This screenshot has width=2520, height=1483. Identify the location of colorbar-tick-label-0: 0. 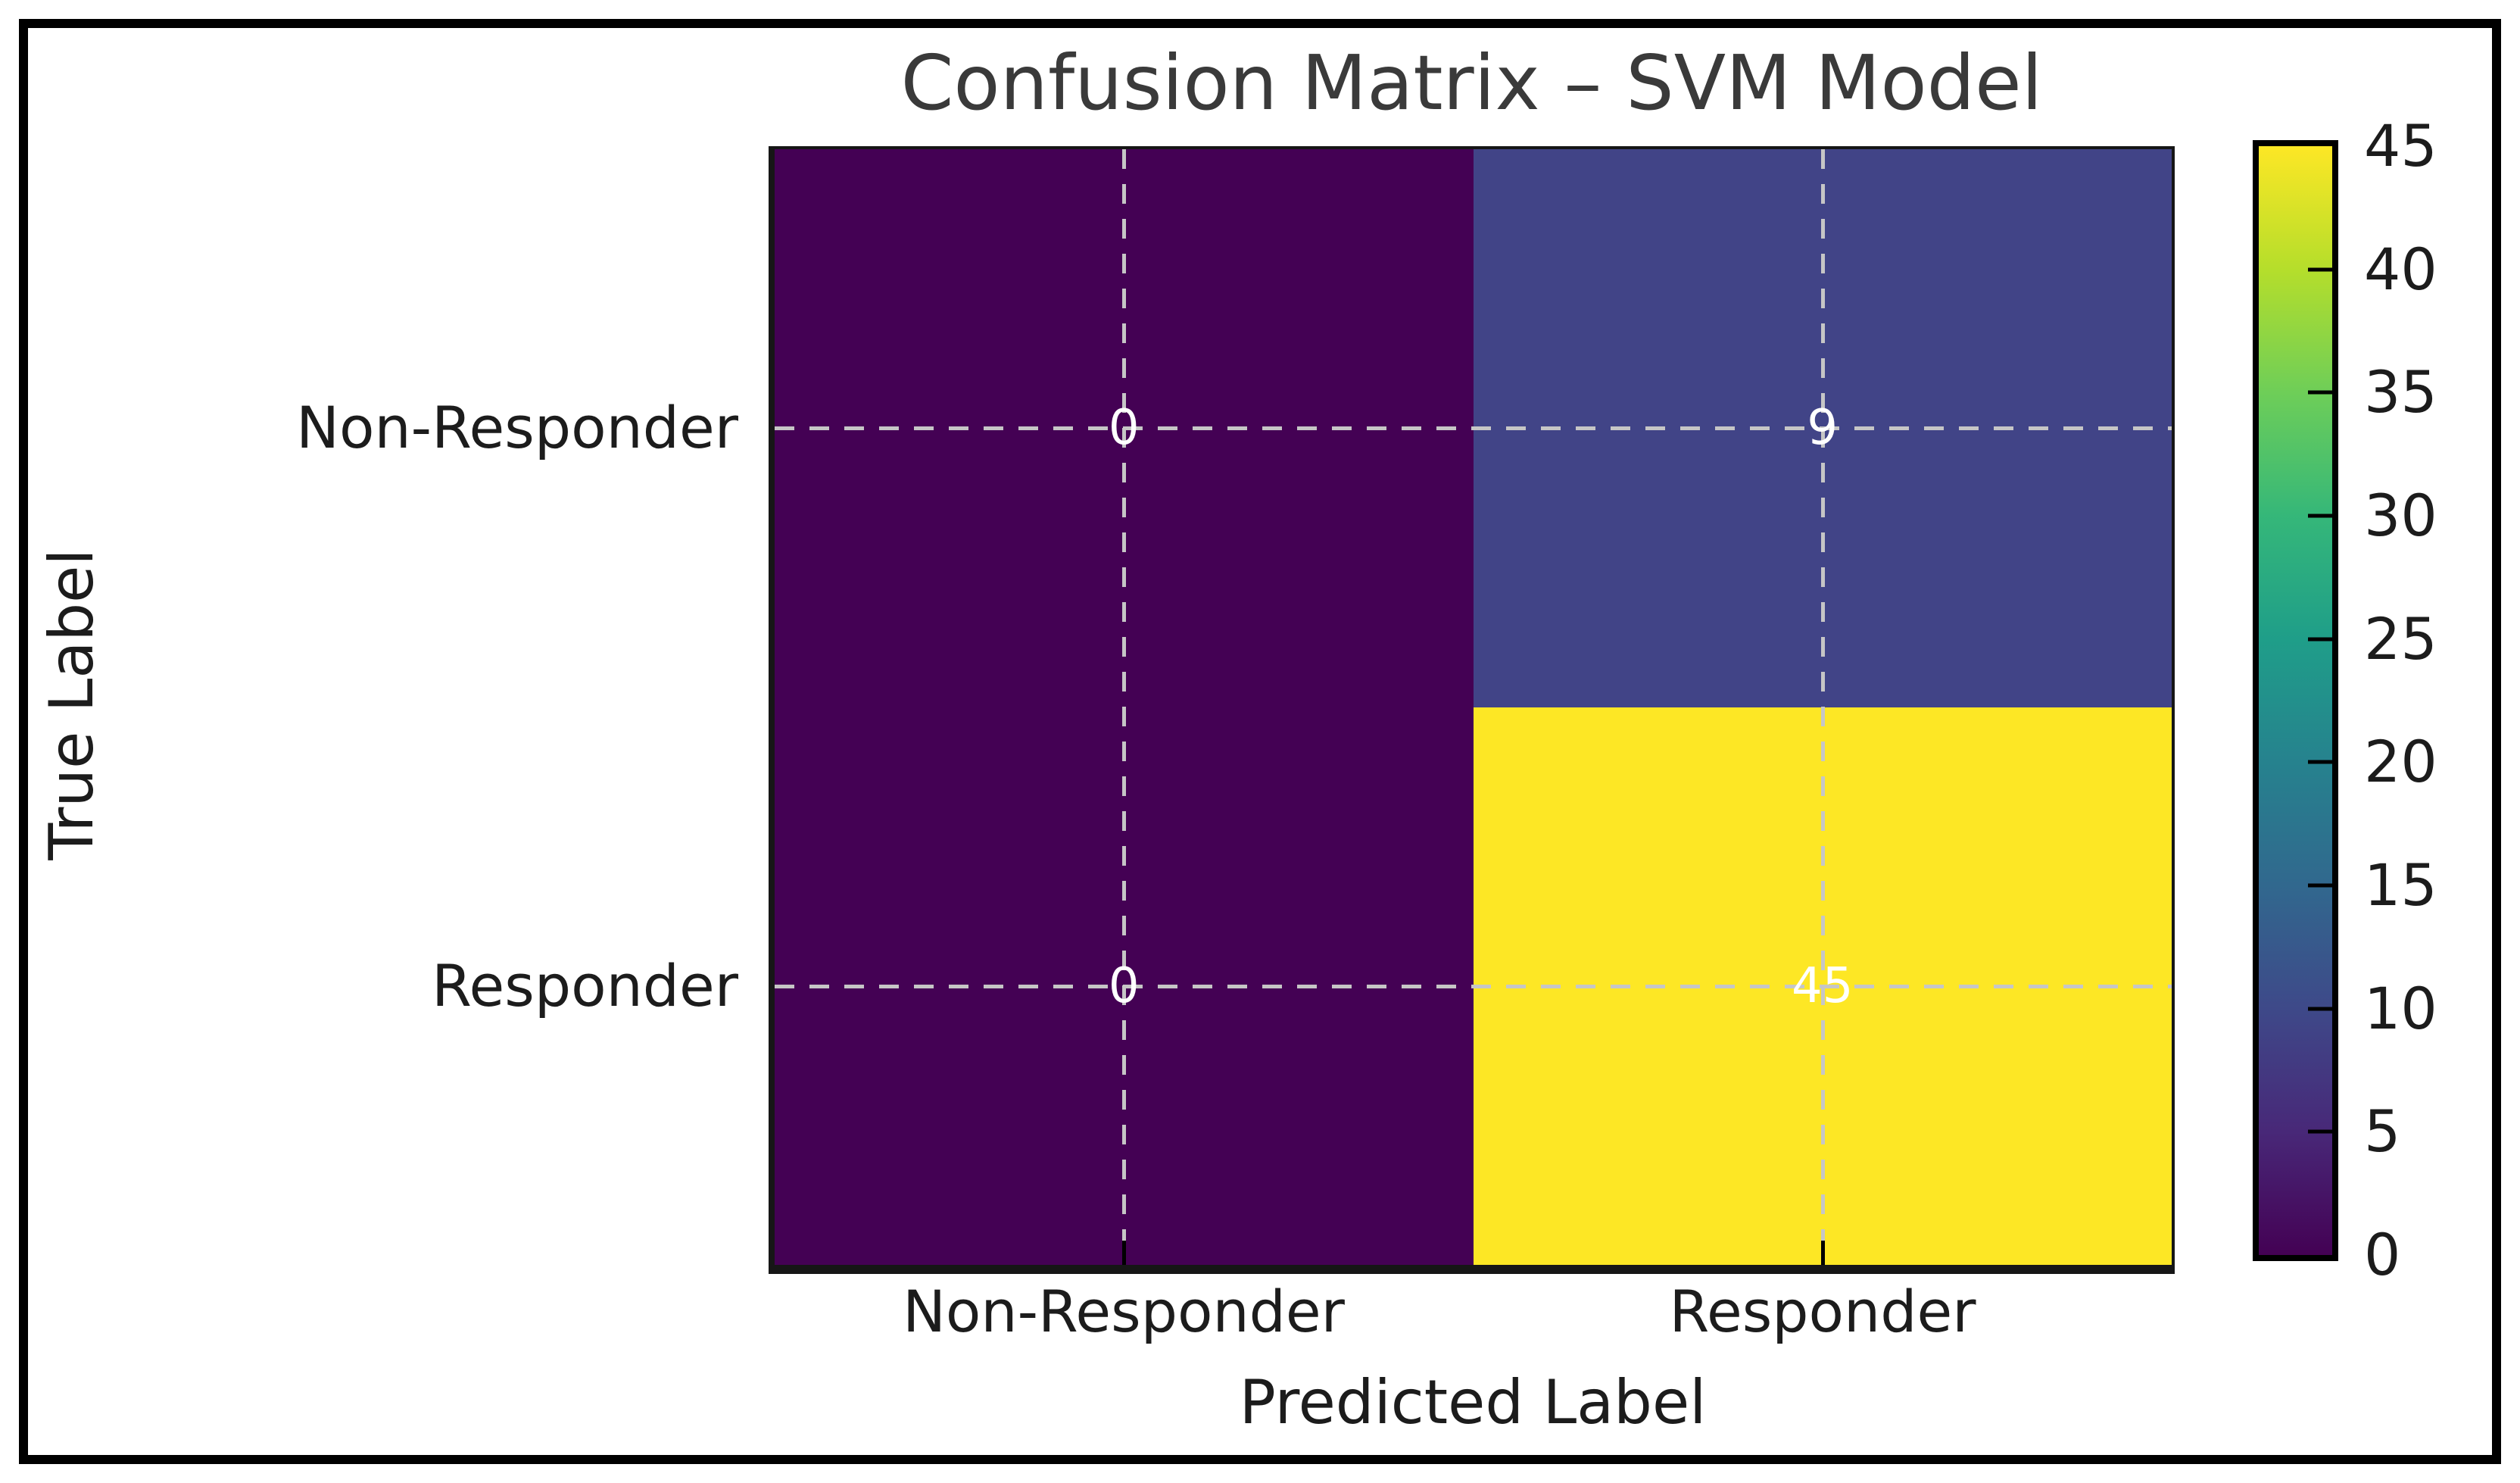
(2382, 1255).